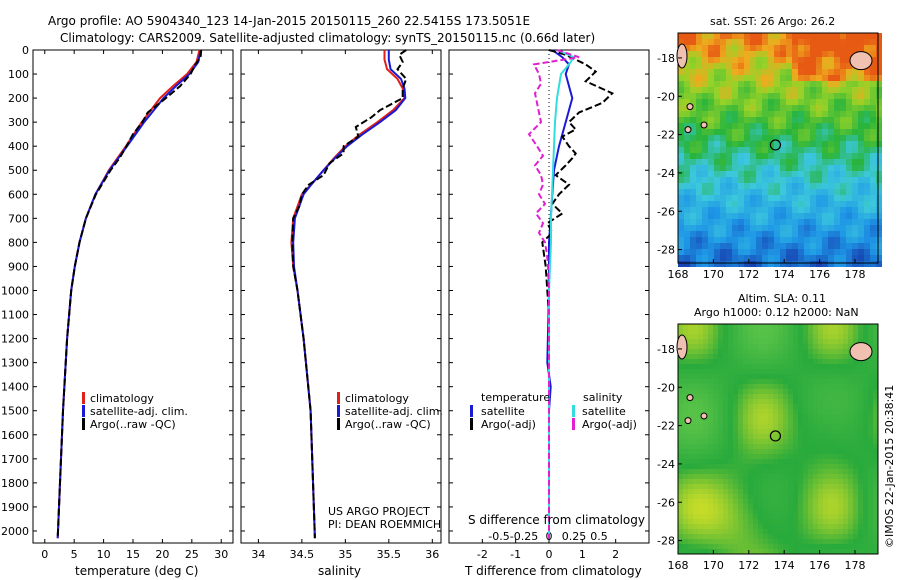 The height and width of the screenshot is (580, 900). Describe the element at coordinates (524, 536) in the screenshot. I see `x-tick-label-s: -0.25` at that location.